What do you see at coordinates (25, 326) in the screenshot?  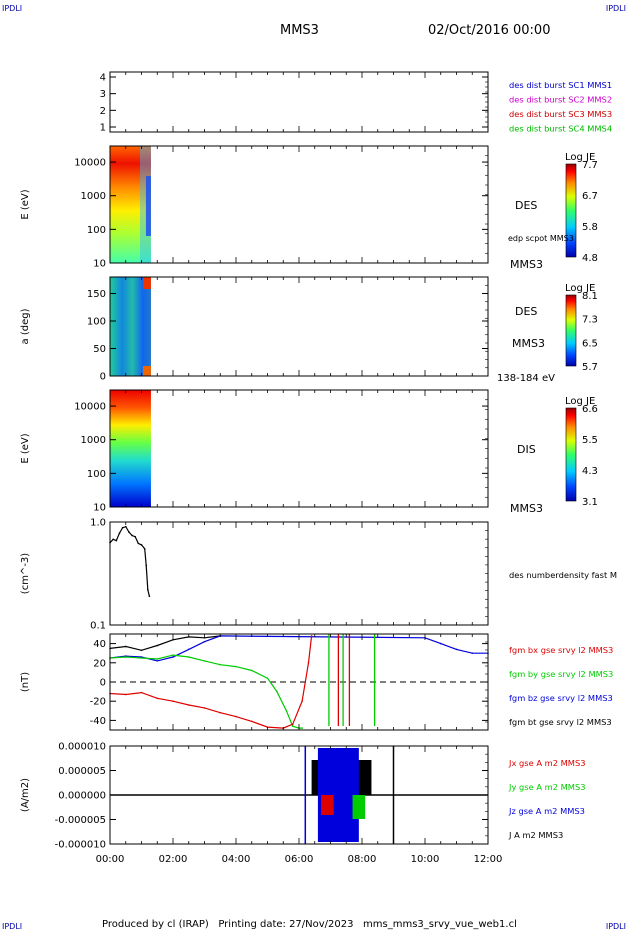 I see `y-axis-label: a (deg)` at bounding box center [25, 326].